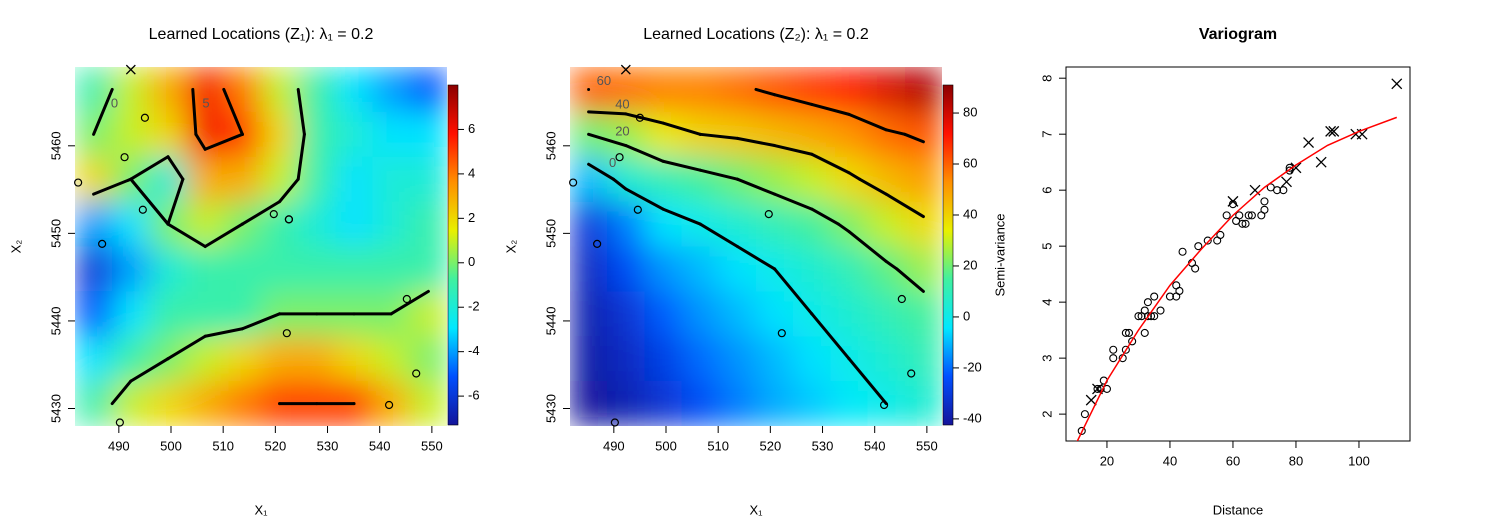  Describe the element at coordinates (1237, 278) in the screenshot. I see `fit-line` at that location.